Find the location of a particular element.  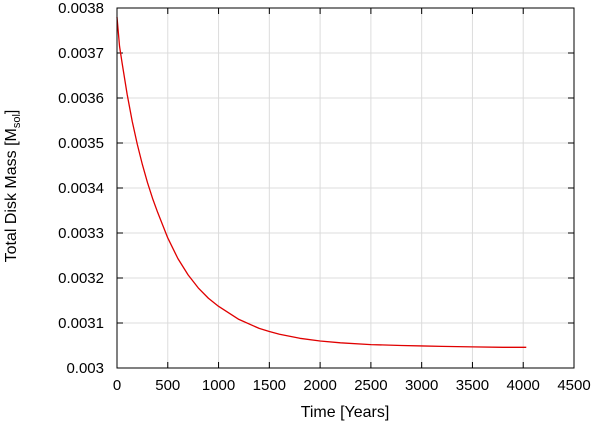

y-tick-label: 0.003 is located at coordinates (85, 368).